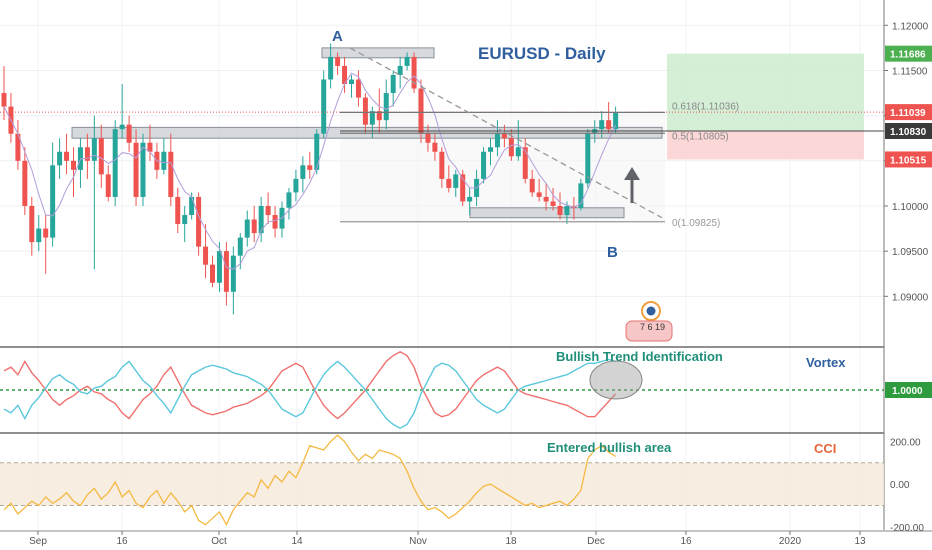 The height and width of the screenshot is (550, 932). I want to click on fib-label-0618: 0.618(1.11036), so click(705, 106).